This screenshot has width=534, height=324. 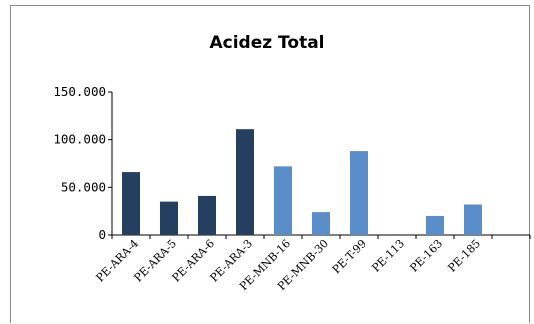 I want to click on y-tick-label: 0, so click(x=102, y=234).